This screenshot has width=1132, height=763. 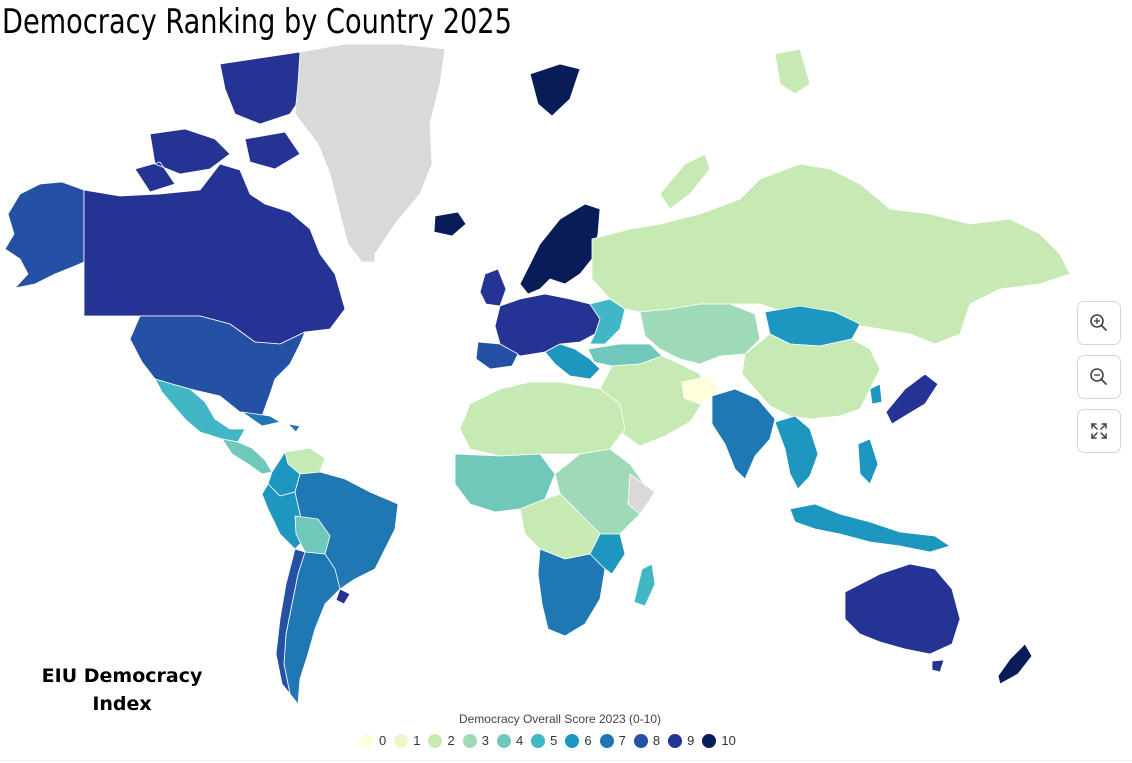 What do you see at coordinates (493, 287) in the screenshot?
I see `region-uk` at bounding box center [493, 287].